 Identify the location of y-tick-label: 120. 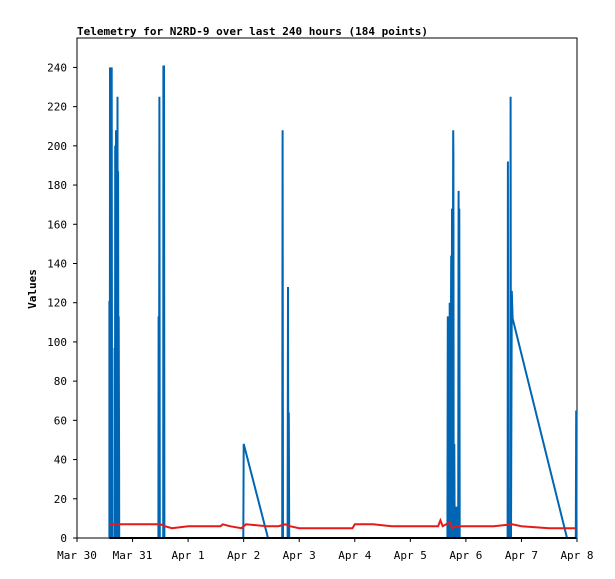
(57, 303).